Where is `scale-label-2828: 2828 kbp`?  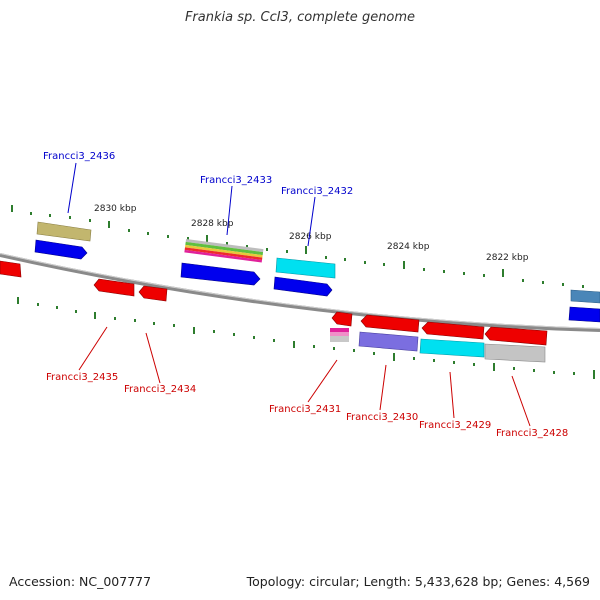 scale-label-2828: 2828 kbp is located at coordinates (212, 224).